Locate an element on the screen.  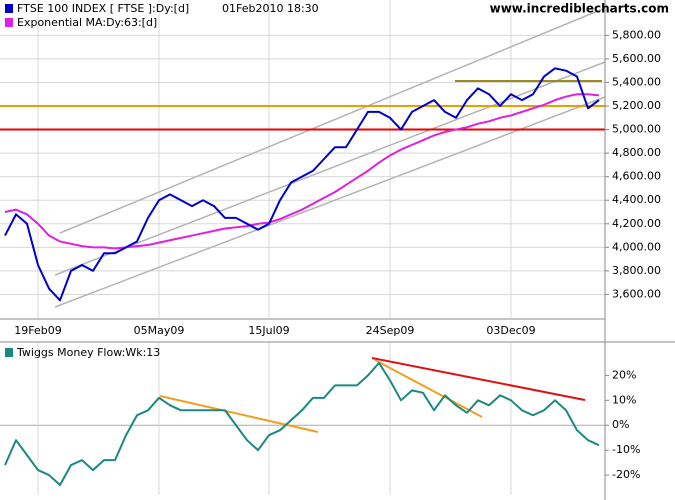
x-tick-label: 19Feb09 is located at coordinates (37, 330).